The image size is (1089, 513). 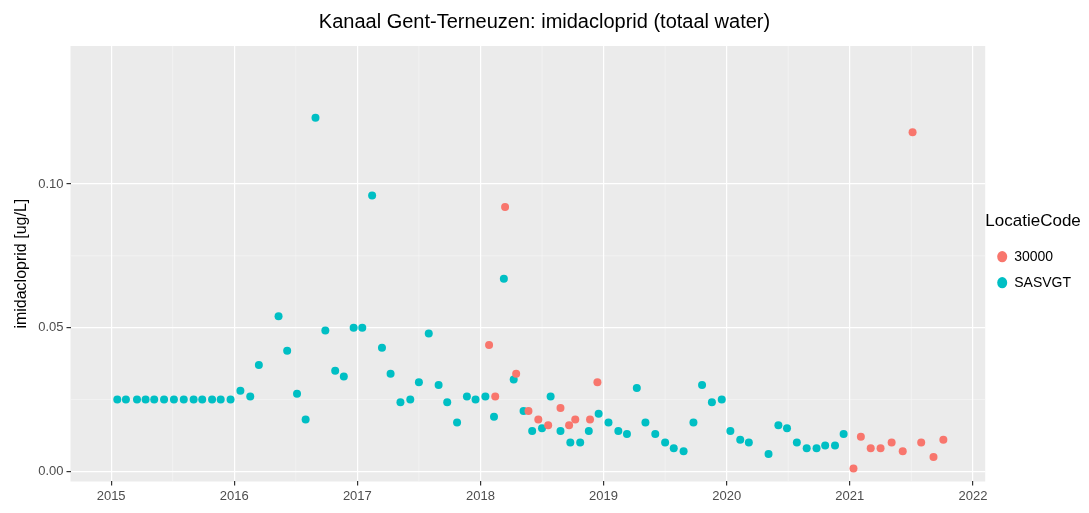 What do you see at coordinates (51, 327) in the screenshot?
I see `y-tick-label: 0.05` at bounding box center [51, 327].